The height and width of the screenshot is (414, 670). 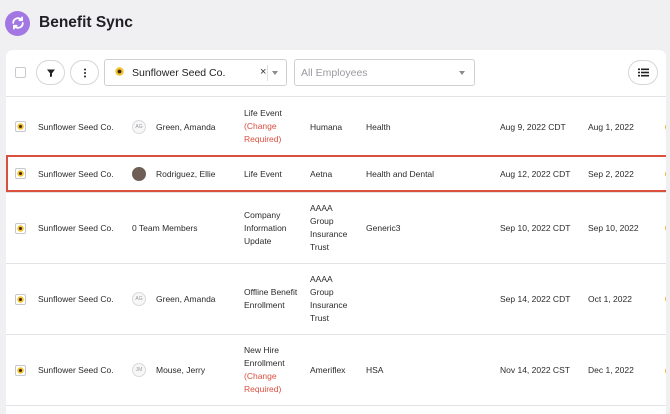 What do you see at coordinates (321, 173) in the screenshot?
I see `carrier-name: Aetna` at bounding box center [321, 173].